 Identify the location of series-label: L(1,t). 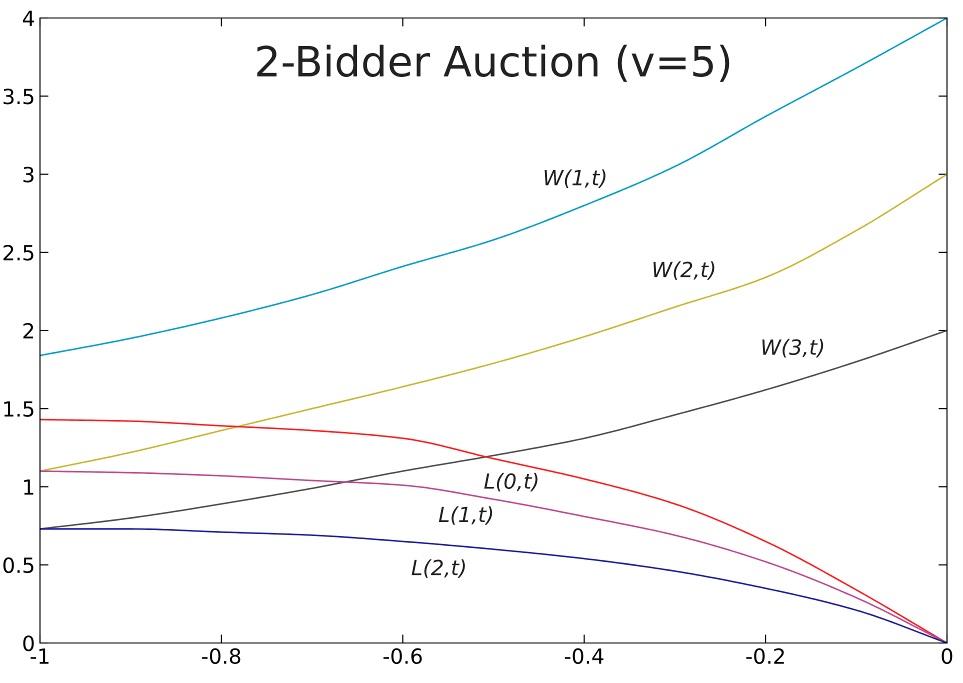
(465, 515).